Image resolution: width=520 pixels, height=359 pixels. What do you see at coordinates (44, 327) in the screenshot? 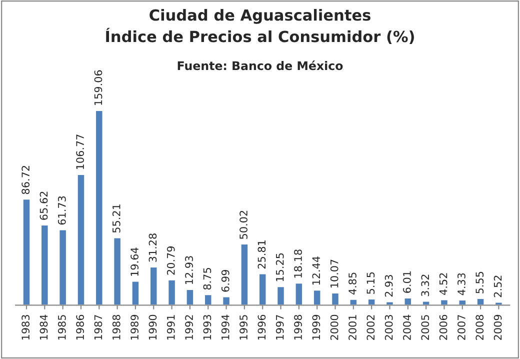
I see `x-tick-label: 1984` at bounding box center [44, 327].